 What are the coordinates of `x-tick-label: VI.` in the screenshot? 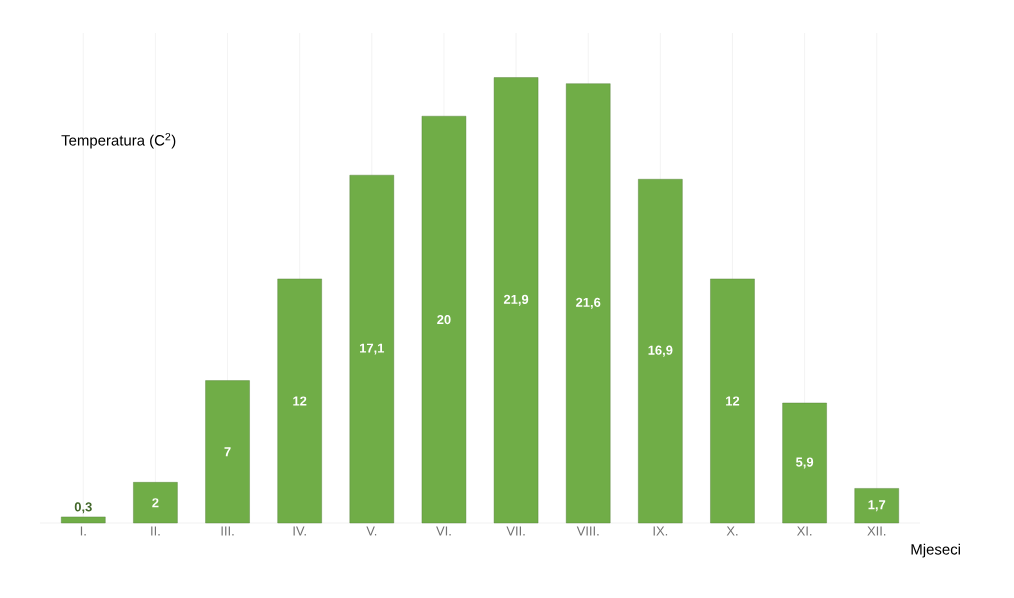 It's located at (443, 531).